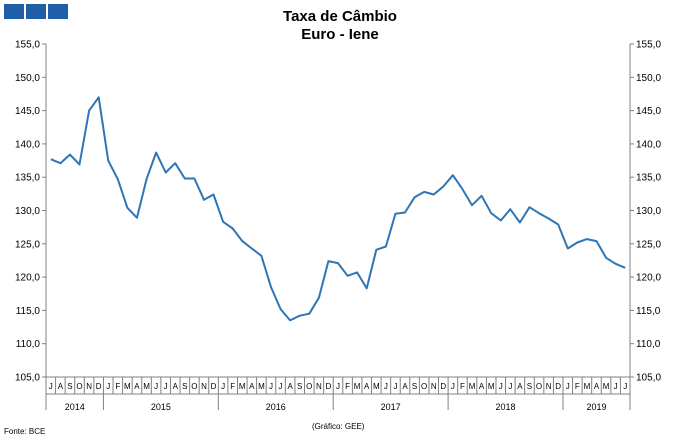 The width and height of the screenshot is (680, 443). Describe the element at coordinates (28, 344) in the screenshot. I see `y-tick-label-left: 110,0` at that location.